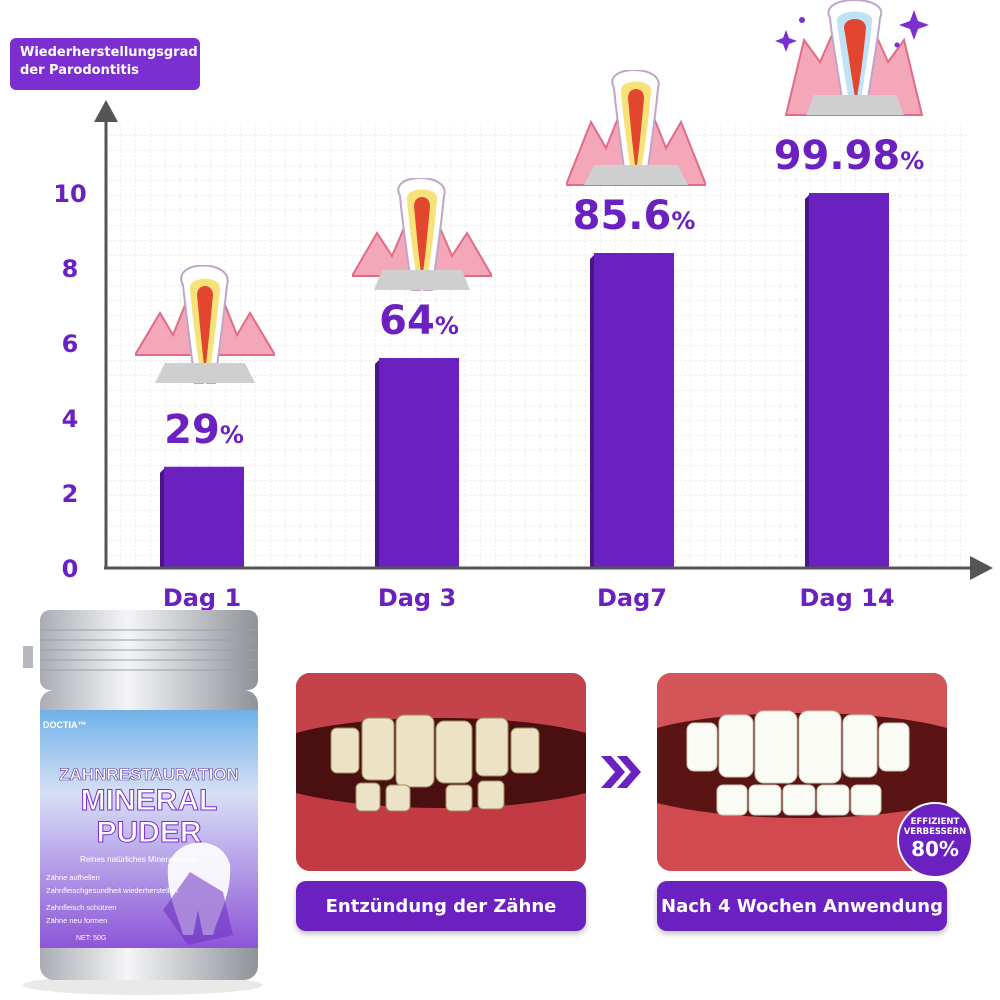  What do you see at coordinates (139, 859) in the screenshot?
I see `product-subtitle: Reines natürliches Mineralextrakt` at bounding box center [139, 859].